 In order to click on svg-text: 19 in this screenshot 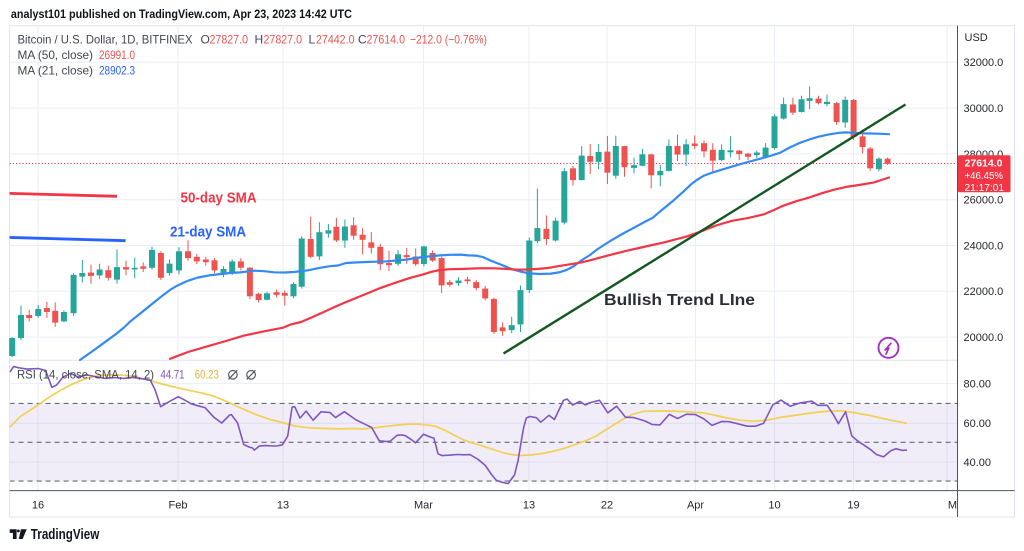, I will do `click(853, 506)`.